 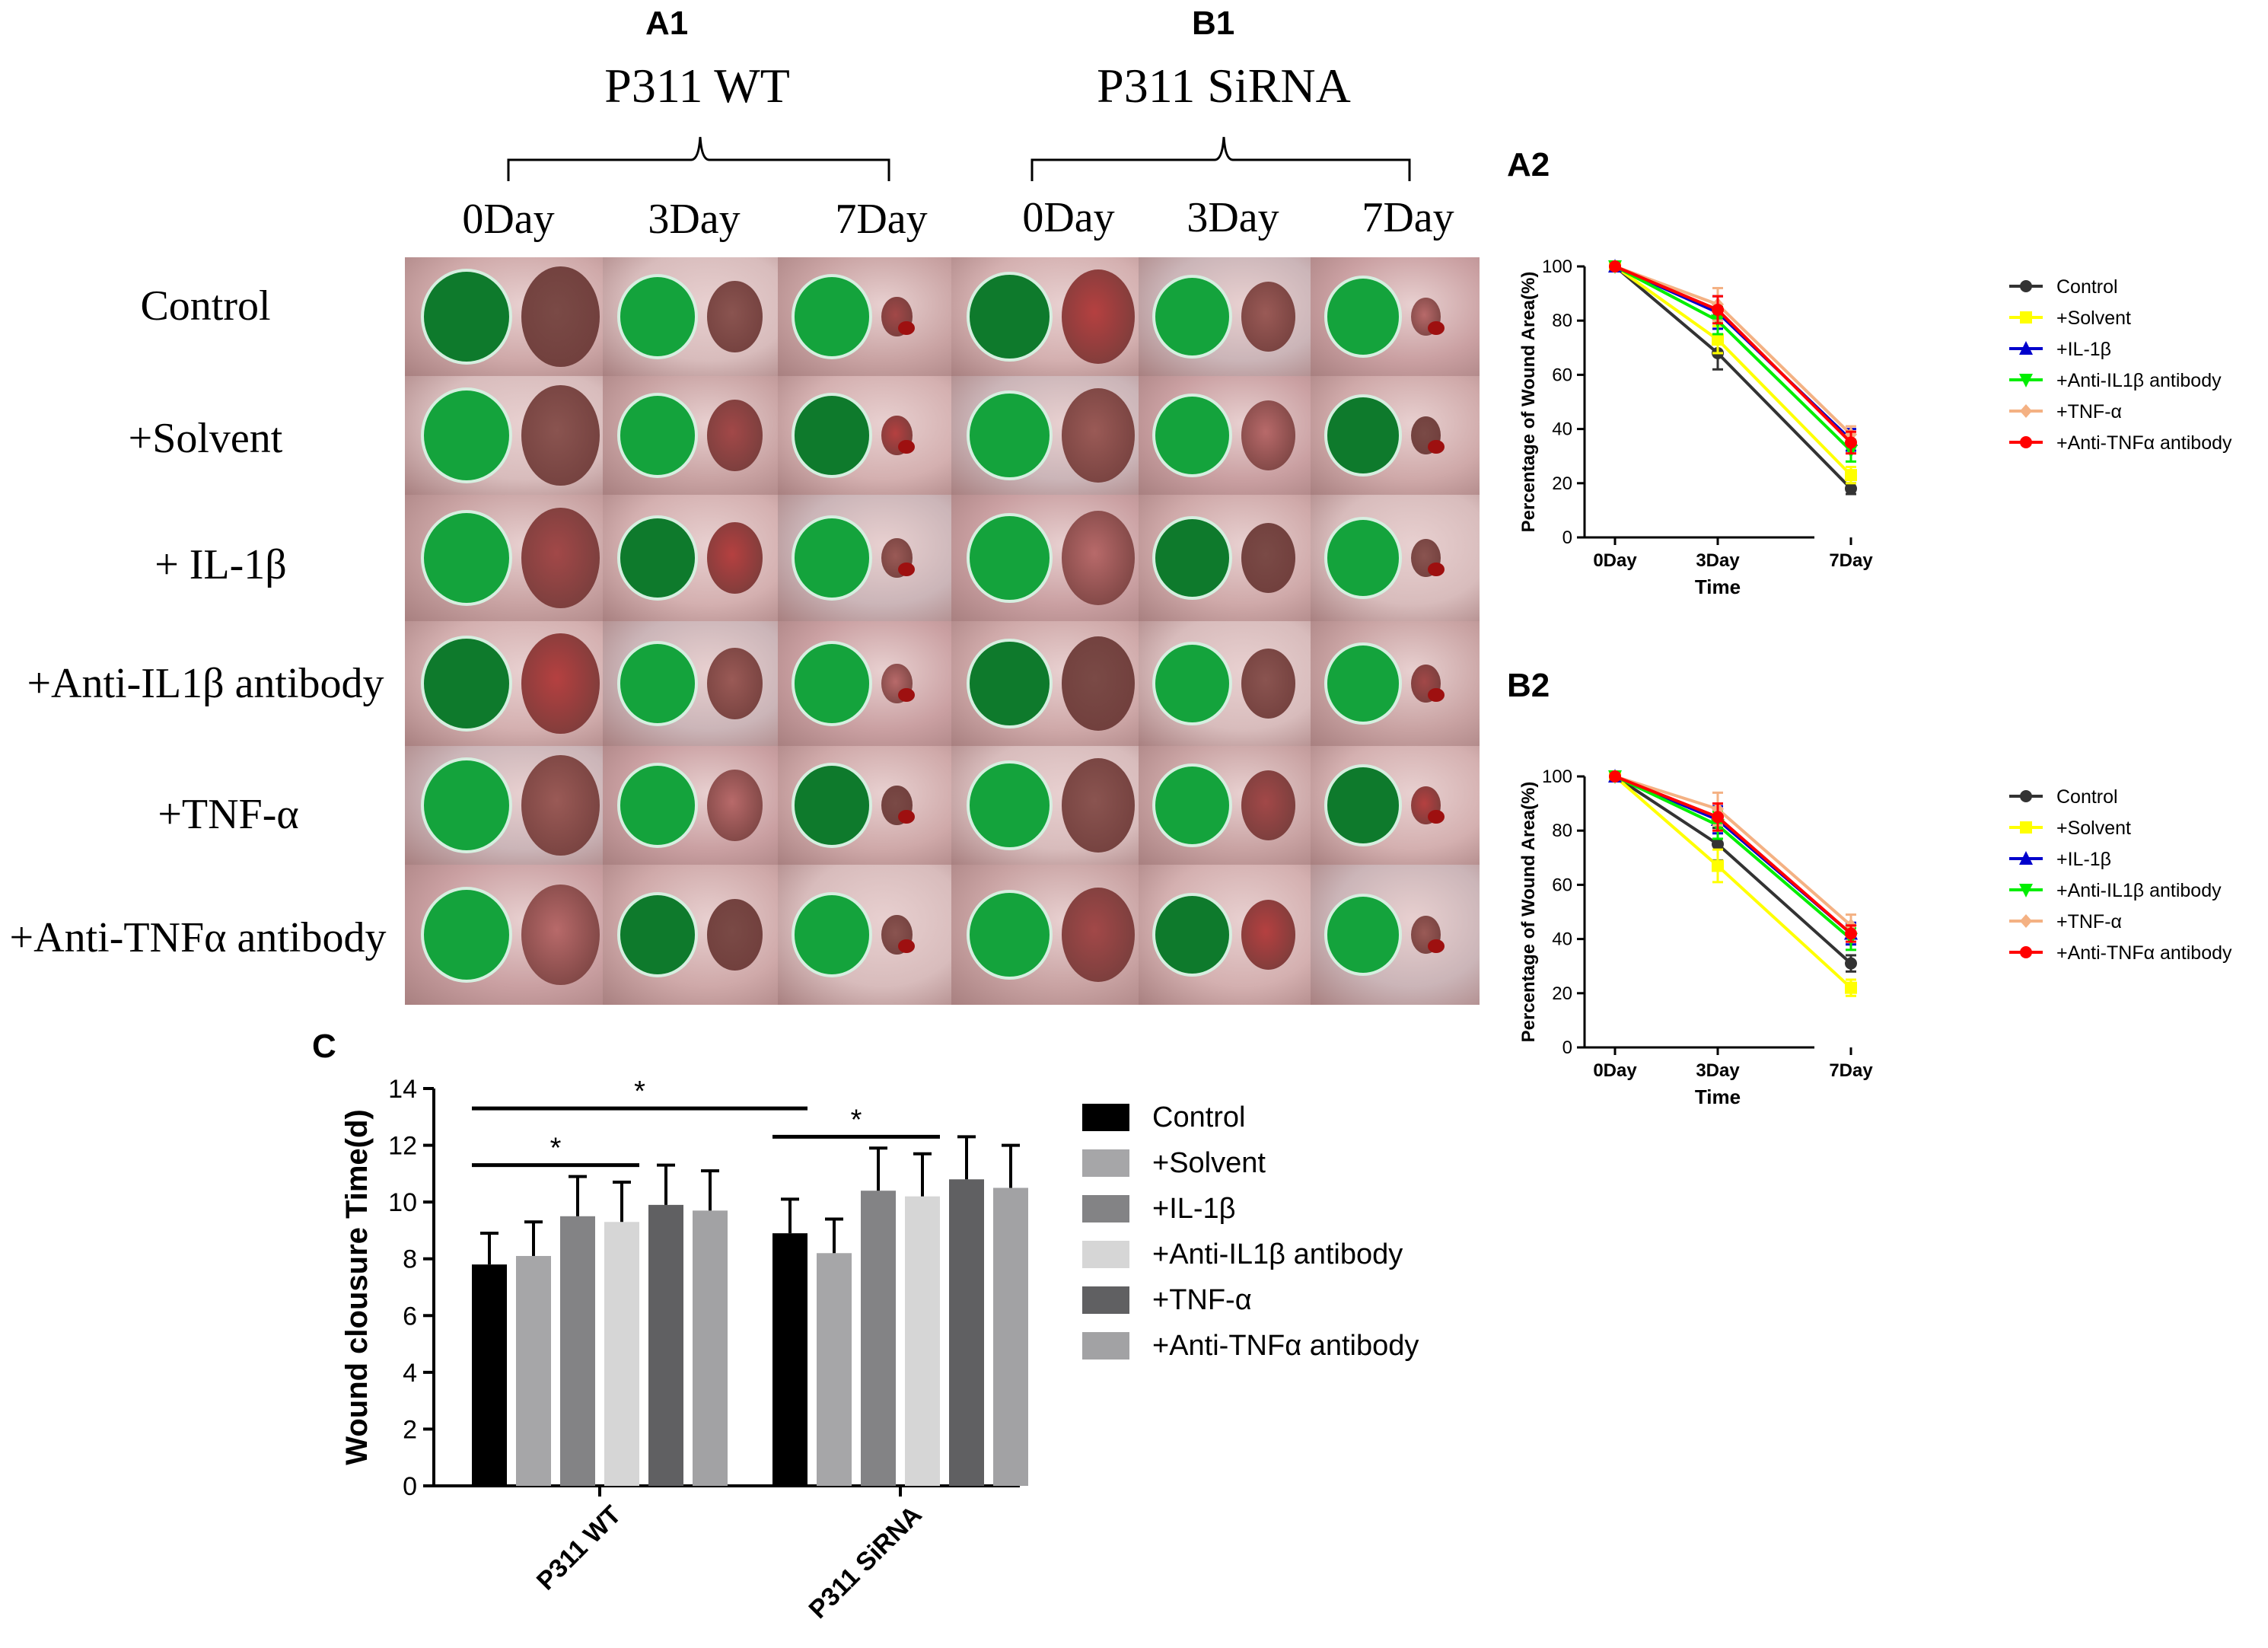 I want to click on y-tick-label: 0, so click(x=410, y=1486).